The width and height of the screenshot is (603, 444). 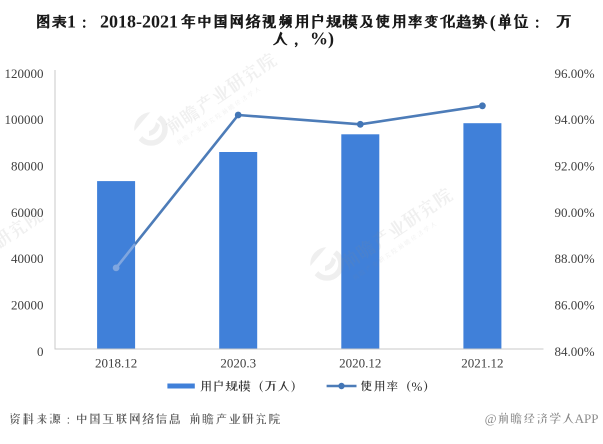 What do you see at coordinates (116, 363) in the screenshot?
I see `svg-text: 2018.12` at bounding box center [116, 363].